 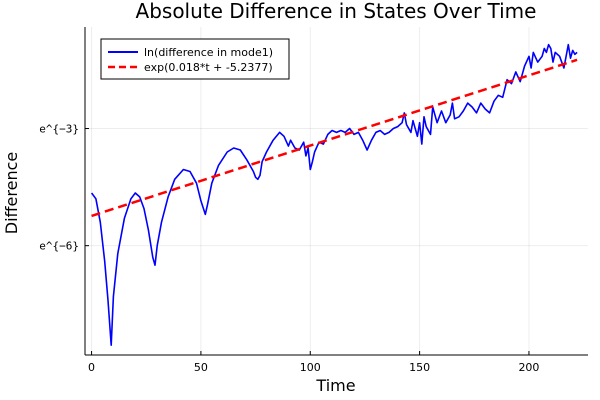 I want to click on x-axis-label: Time, so click(x=335, y=385).